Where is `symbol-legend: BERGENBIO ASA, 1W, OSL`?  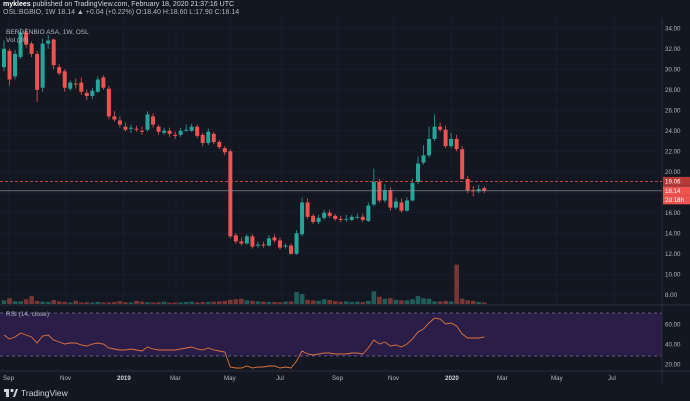 symbol-legend: BERGENBIO ASA, 1W, OSL is located at coordinates (47, 32).